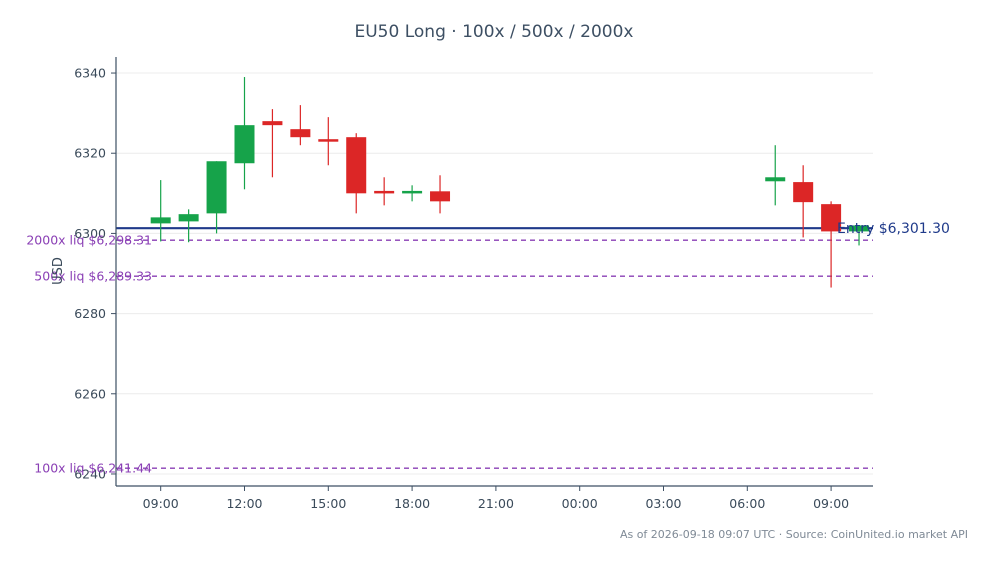 The width and height of the screenshot is (993, 564). I want to click on entry-label: Entry $6,301.30, so click(893, 229).